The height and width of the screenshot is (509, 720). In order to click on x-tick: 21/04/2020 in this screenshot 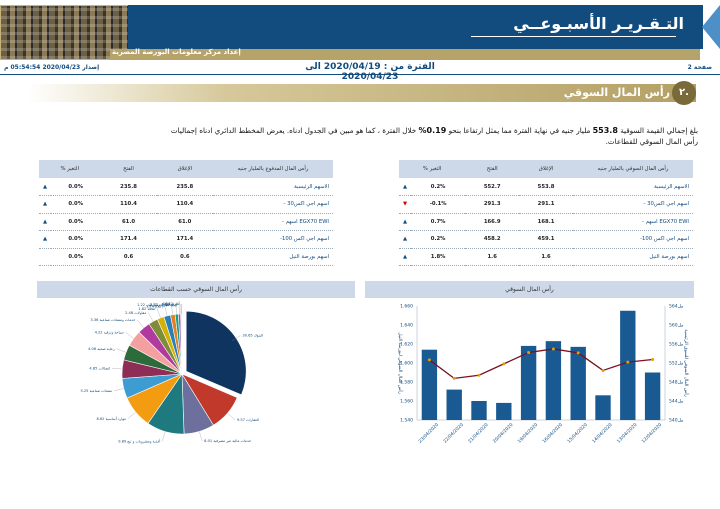, I will do `click(478, 433)`.